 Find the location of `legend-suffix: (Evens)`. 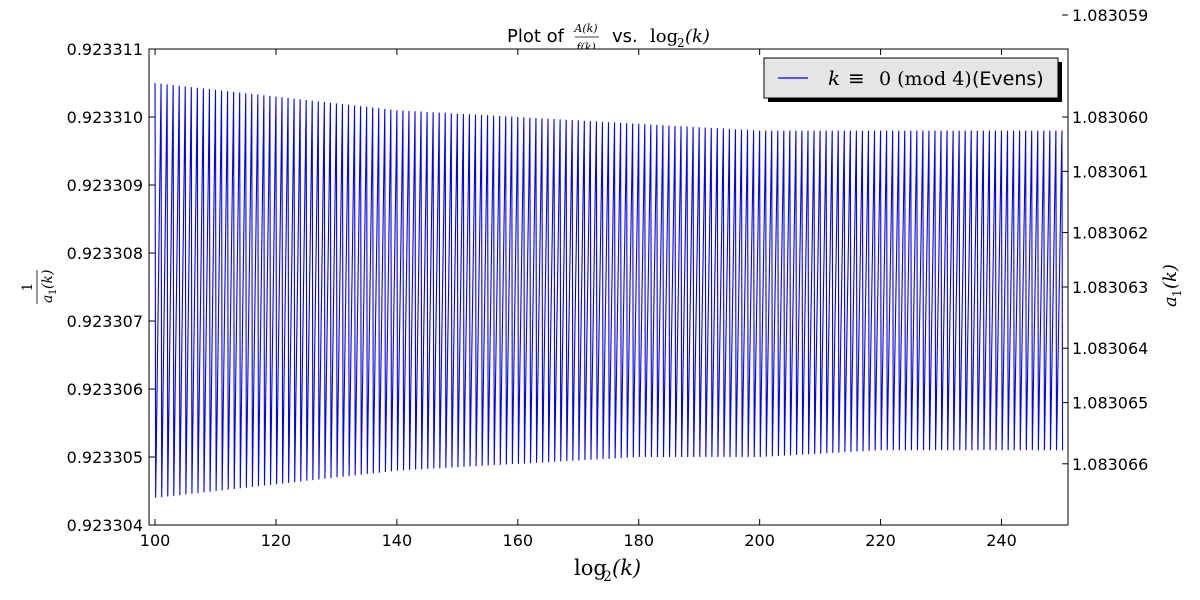

legend-suffix: (Evens) is located at coordinates (1008, 79).